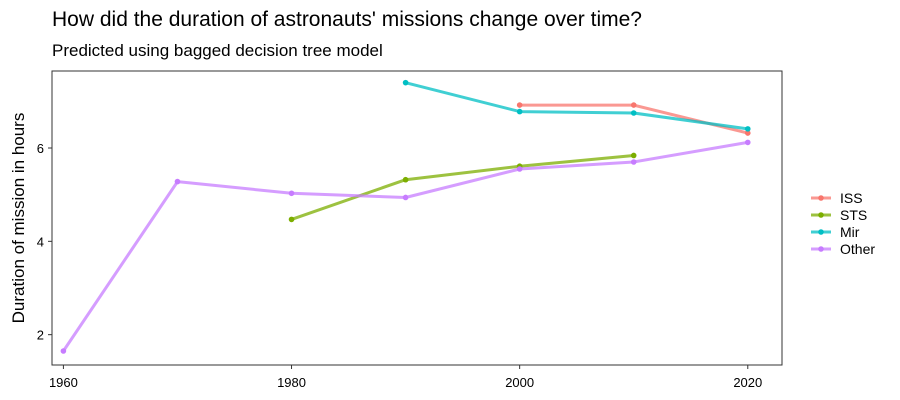 The height and width of the screenshot is (400, 900). I want to click on legend-key-point-mir, so click(821, 232).